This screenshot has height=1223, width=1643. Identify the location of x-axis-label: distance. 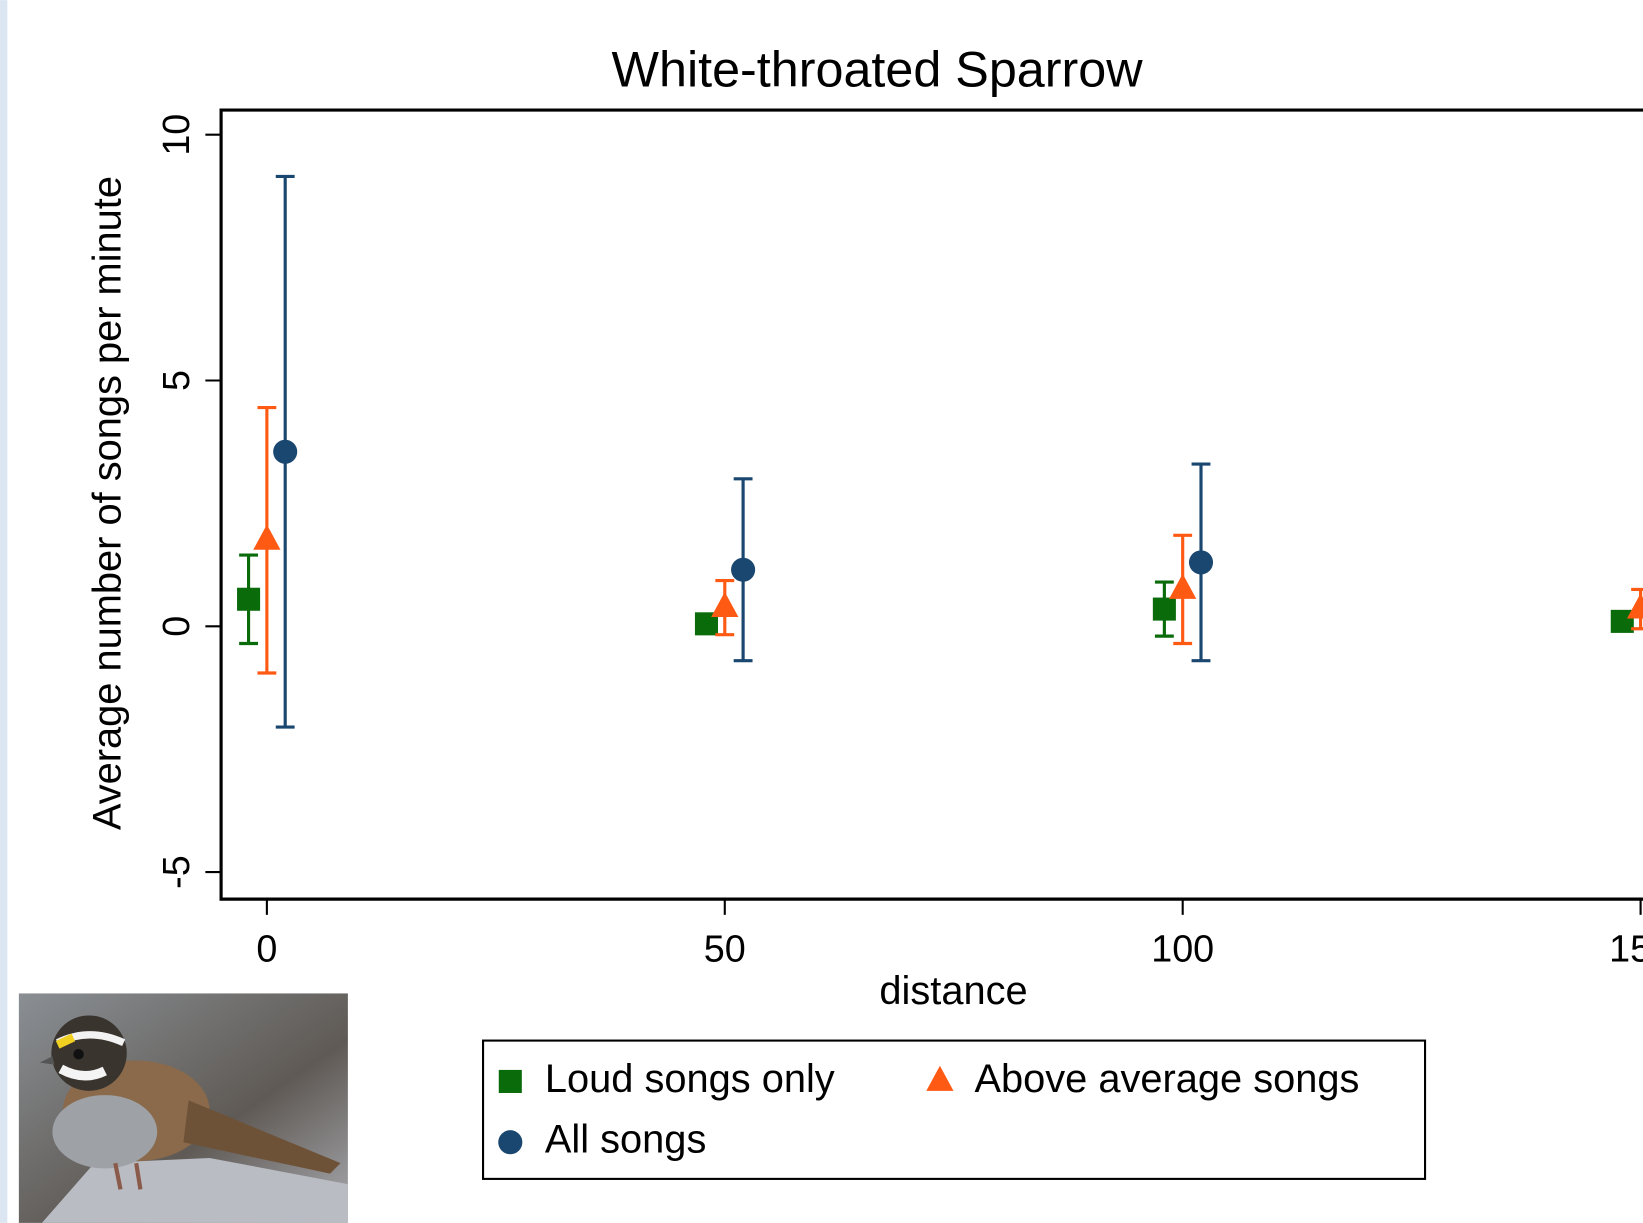
(953, 991).